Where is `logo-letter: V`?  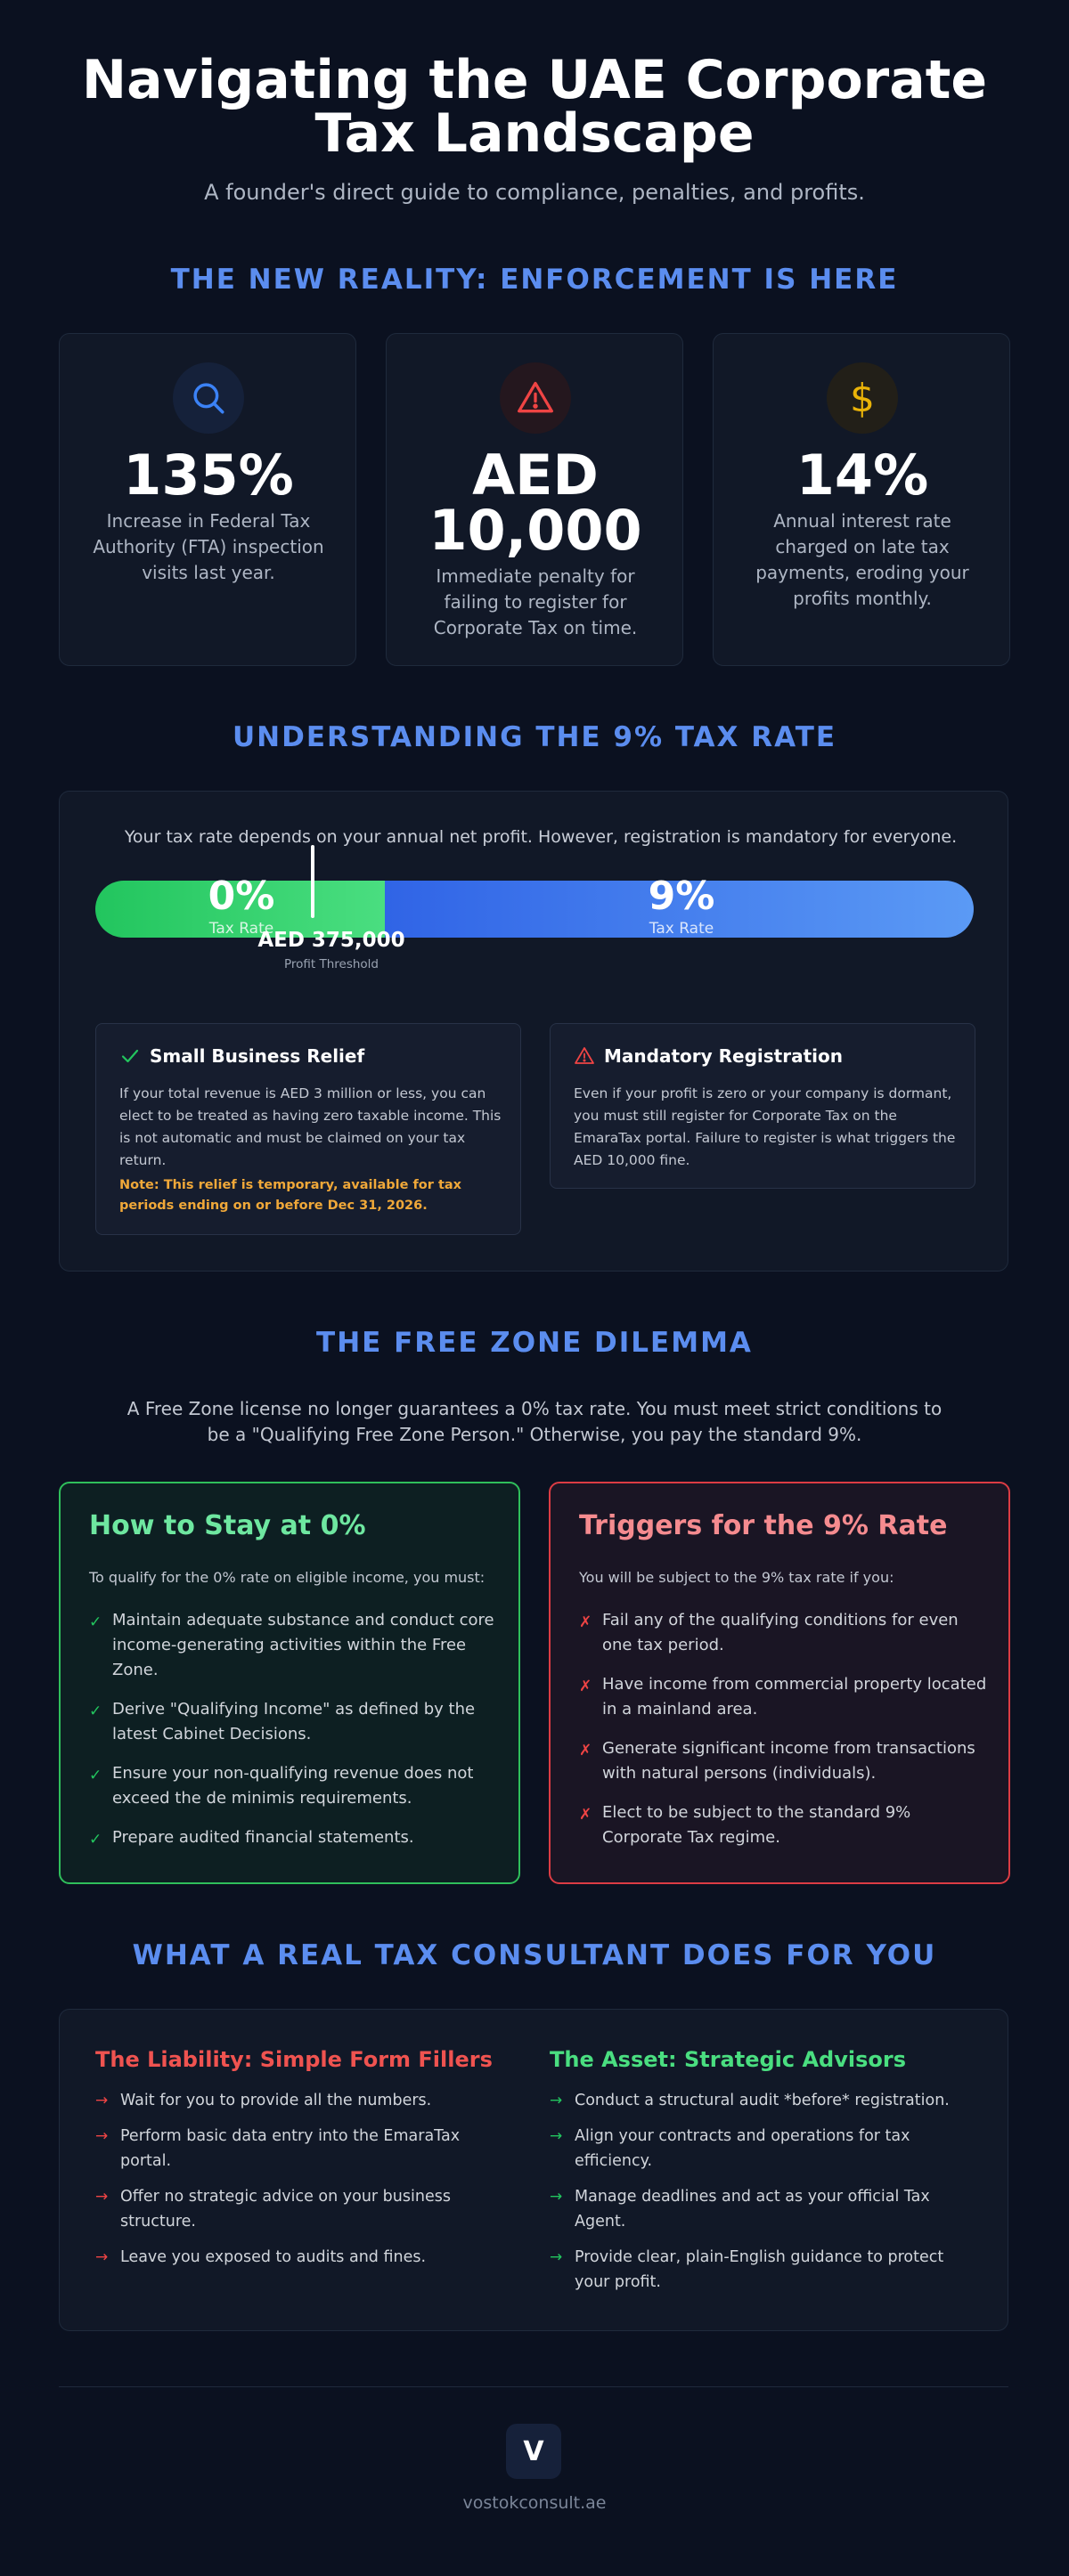 logo-letter: V is located at coordinates (533, 2451).